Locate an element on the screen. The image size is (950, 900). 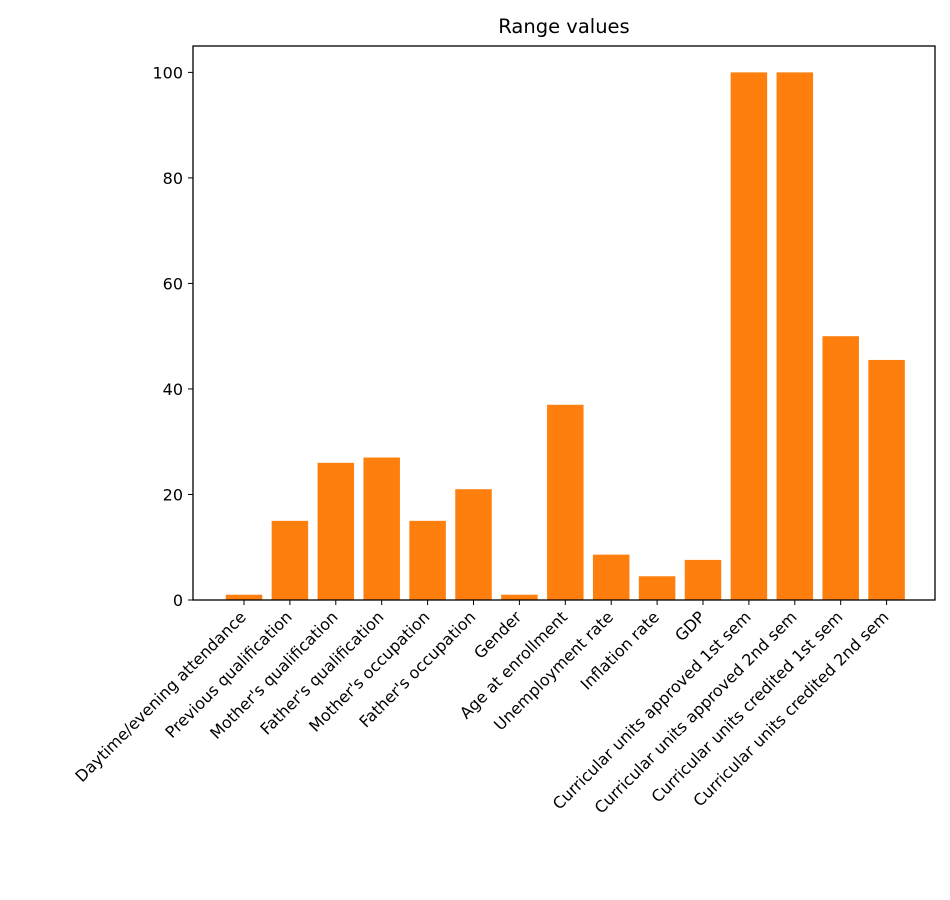
y-tick-label: 80 is located at coordinates (173, 178).